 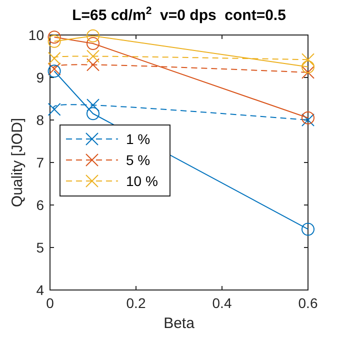 What do you see at coordinates (180, 323) in the screenshot?
I see `x-axis-title: Beta` at bounding box center [180, 323].